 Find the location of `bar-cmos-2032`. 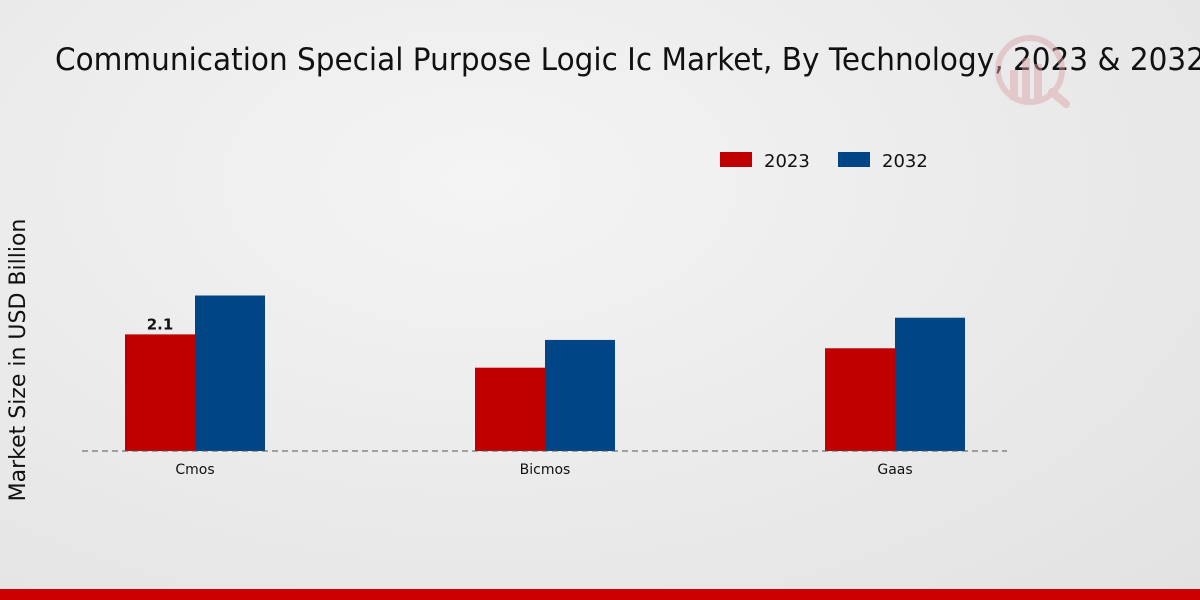

bar-cmos-2032 is located at coordinates (230, 373).